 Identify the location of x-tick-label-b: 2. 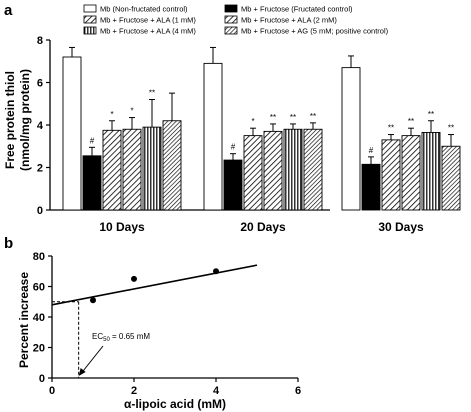
(134, 391).